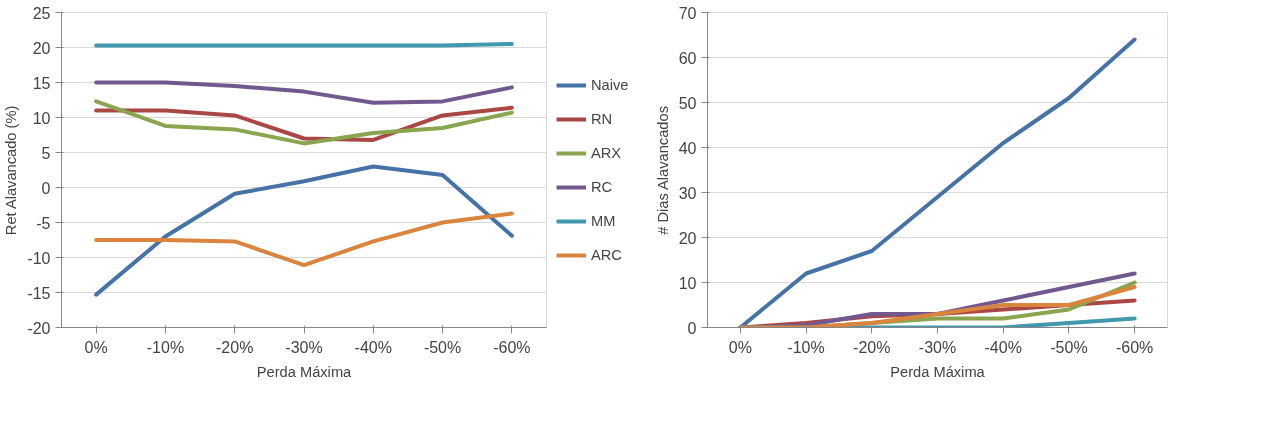  Describe the element at coordinates (46, 153) in the screenshot. I see `y-tick-label: 5` at that location.